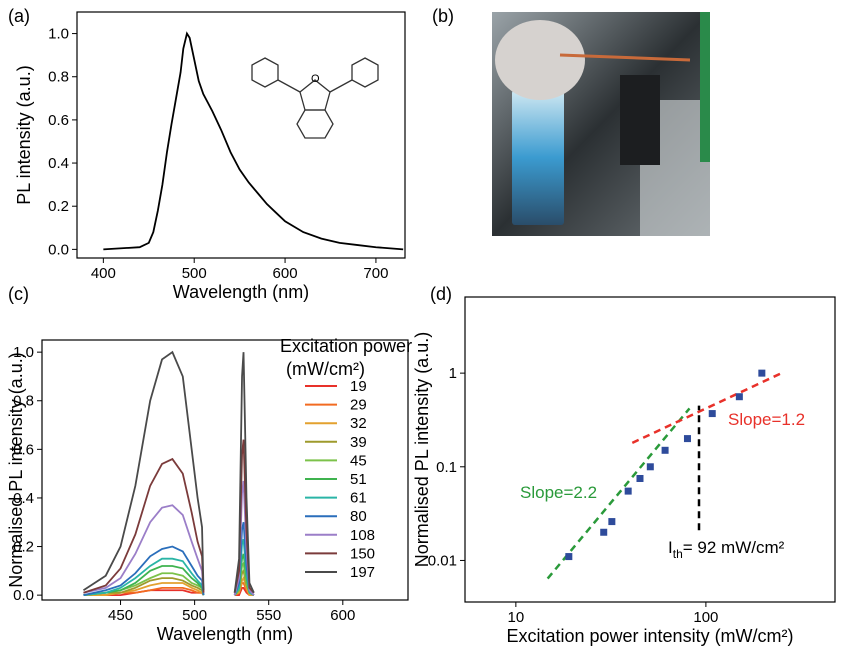 Image resolution: width=850 pixels, height=652 pixels. What do you see at coordinates (18, 294) in the screenshot?
I see `panel-label: (c)` at bounding box center [18, 294].